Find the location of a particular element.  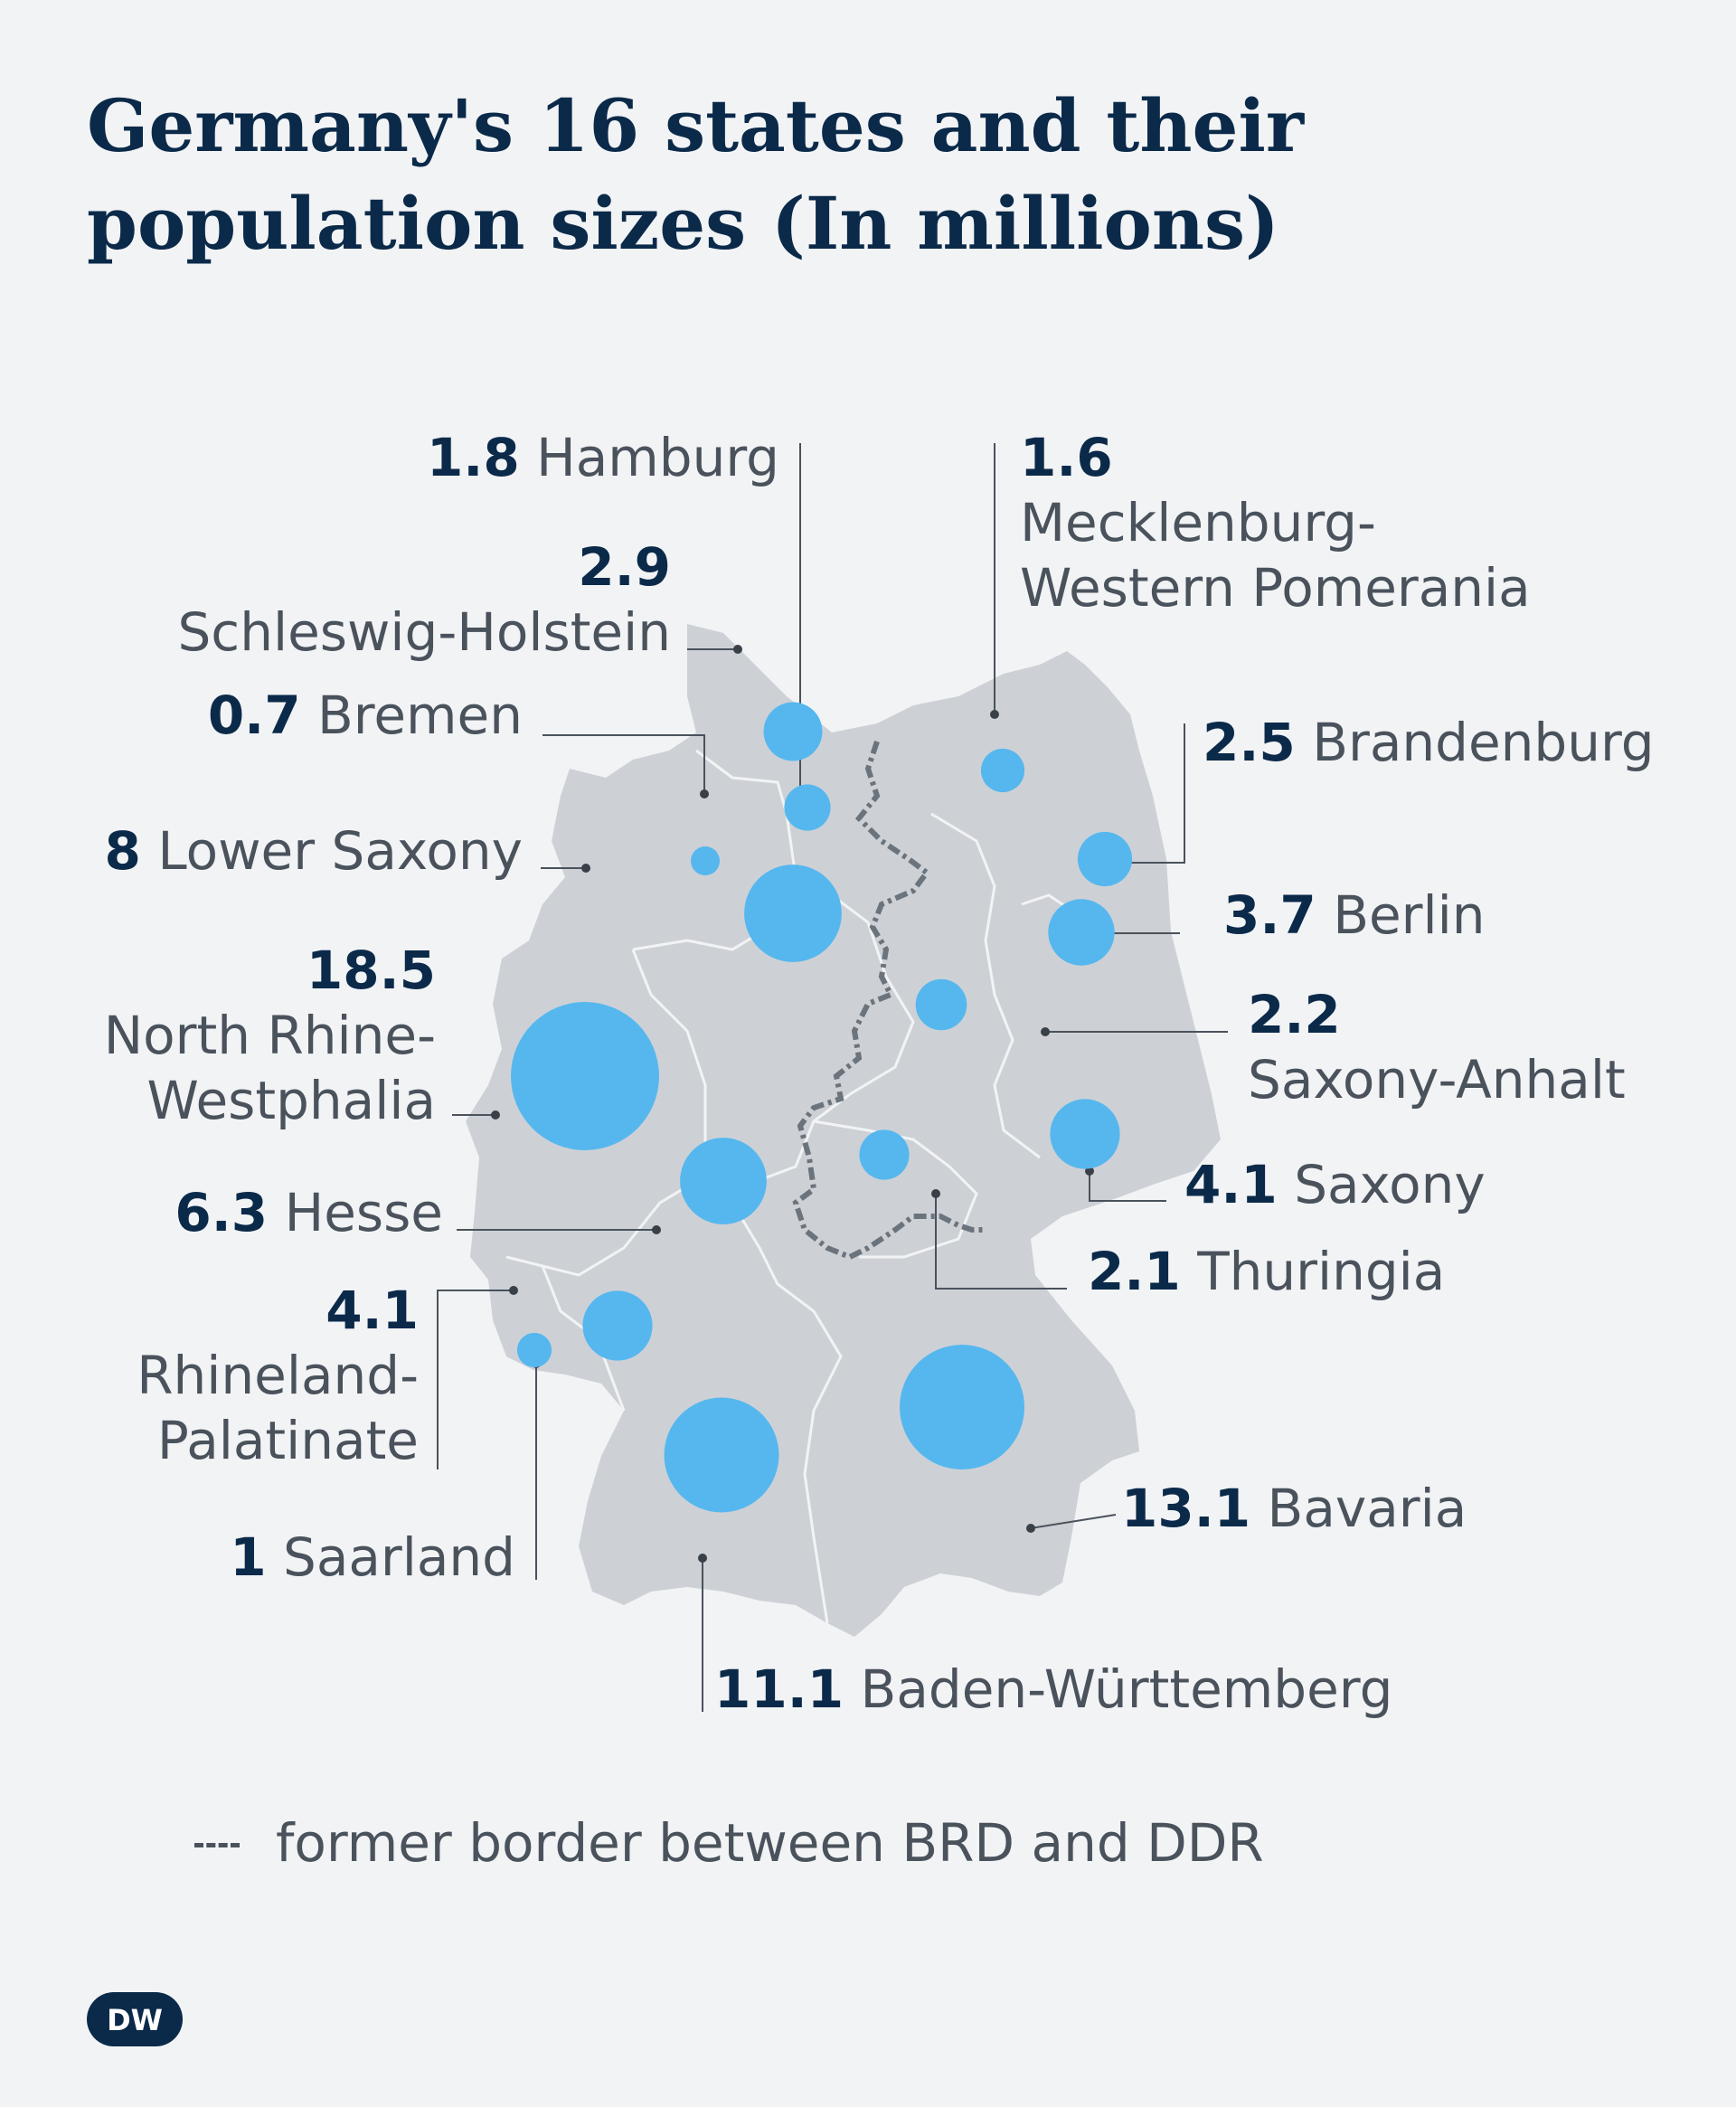

name-rhineland-palatinate-line-1: Rhineland- is located at coordinates (278, 1375).